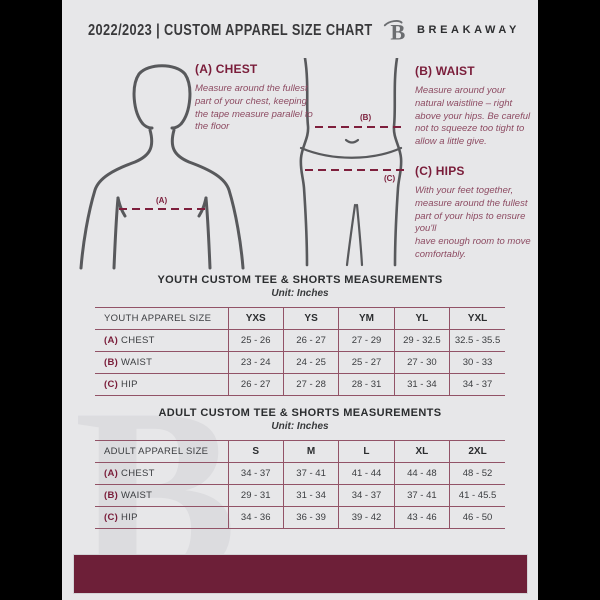 The width and height of the screenshot is (600, 600). Describe the element at coordinates (255, 495) in the screenshot. I see `size-value: 29 - 31` at that location.